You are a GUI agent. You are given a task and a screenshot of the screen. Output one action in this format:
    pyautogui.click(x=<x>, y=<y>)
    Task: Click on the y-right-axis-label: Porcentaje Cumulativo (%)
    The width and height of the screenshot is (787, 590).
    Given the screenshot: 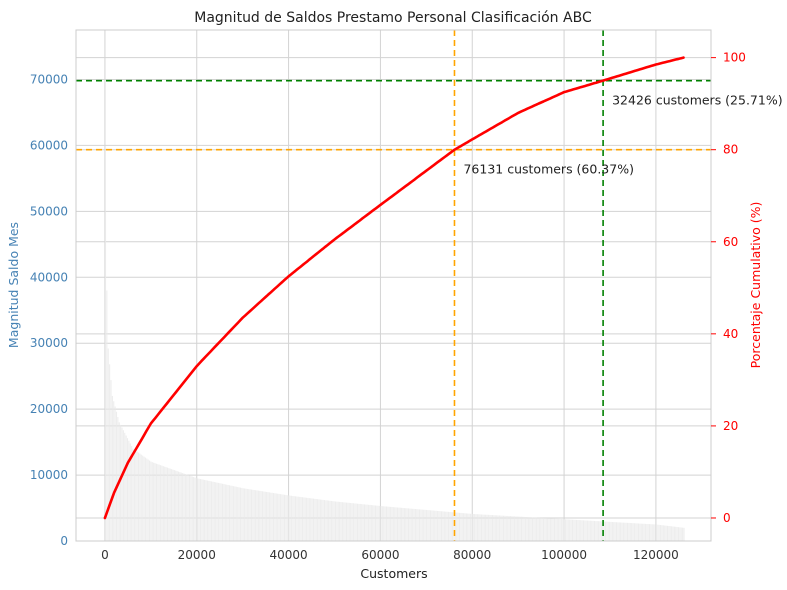 What is the action you would take?
    pyautogui.click(x=755, y=285)
    